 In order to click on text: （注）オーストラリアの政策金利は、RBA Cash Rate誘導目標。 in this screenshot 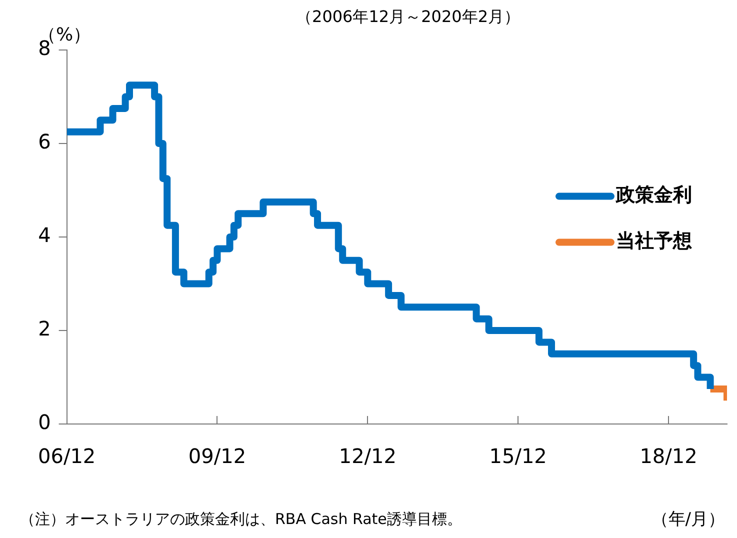, I will do `click(241, 519)`.